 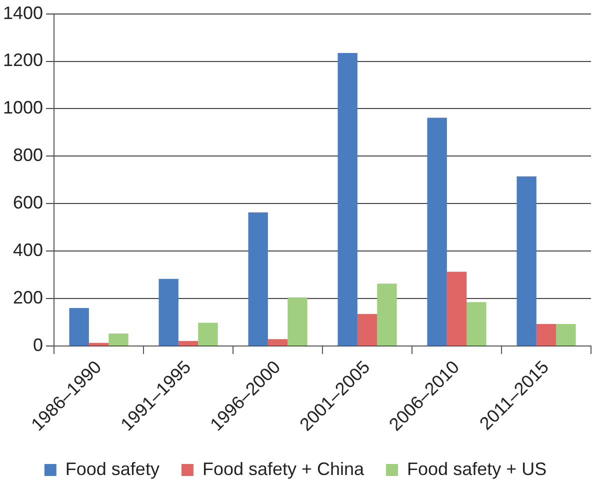 What do you see at coordinates (112, 468) in the screenshot?
I see `legend-label: Food safety` at bounding box center [112, 468].